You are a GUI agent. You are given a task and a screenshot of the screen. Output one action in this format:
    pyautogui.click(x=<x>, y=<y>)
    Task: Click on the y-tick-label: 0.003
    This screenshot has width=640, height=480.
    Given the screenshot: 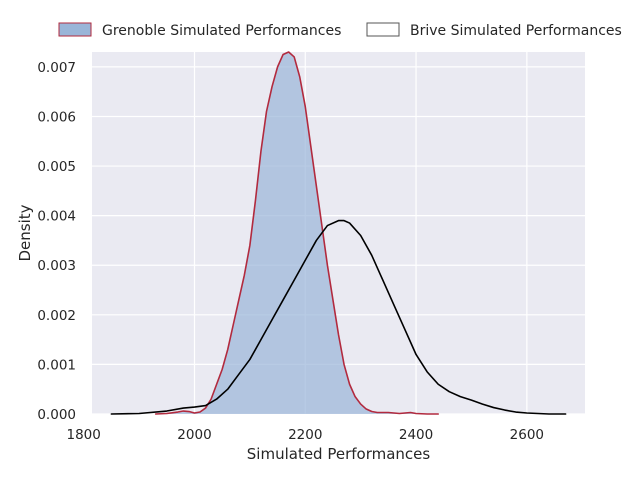 What is the action you would take?
    pyautogui.click(x=56, y=266)
    